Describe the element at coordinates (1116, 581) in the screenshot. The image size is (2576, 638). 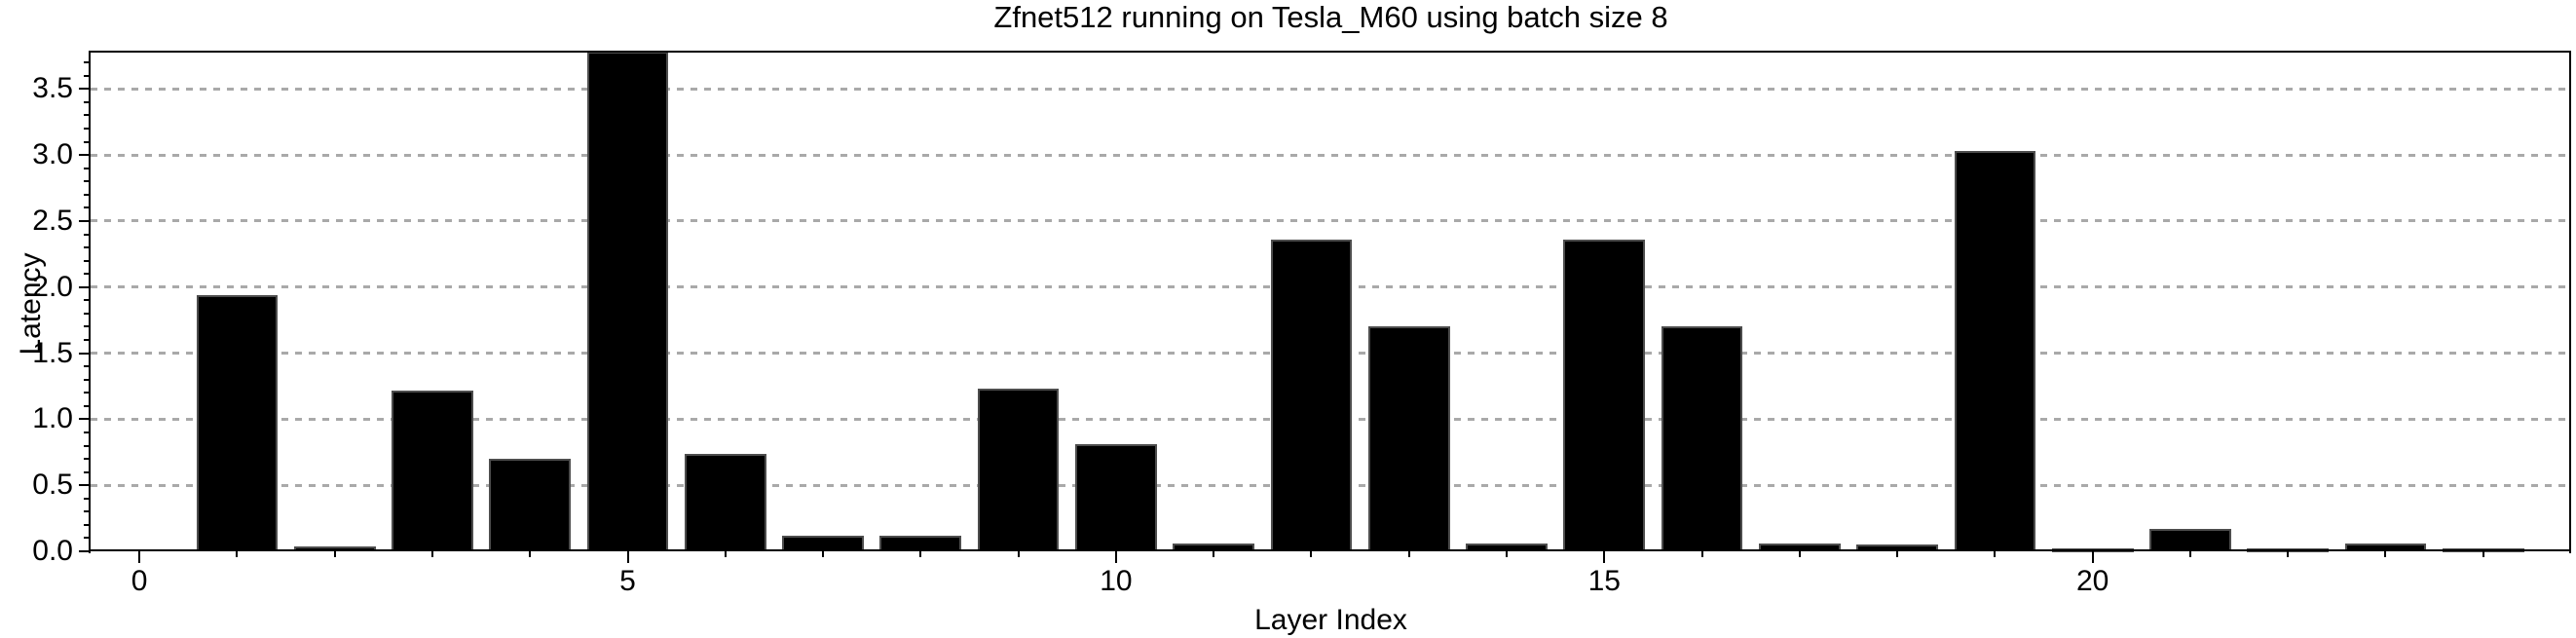
I see `x-tick-label: 10` at that location.